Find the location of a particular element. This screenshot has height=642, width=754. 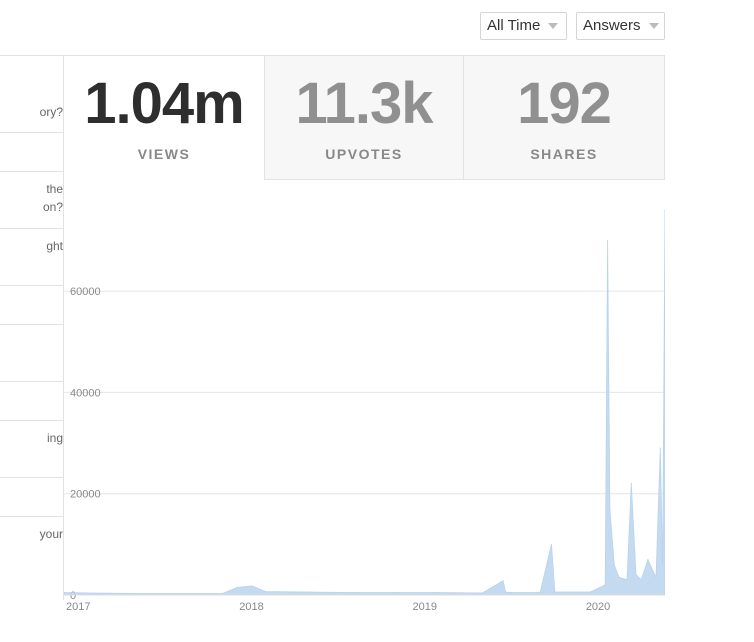

tab-shares: 192 SHARES is located at coordinates (564, 117).